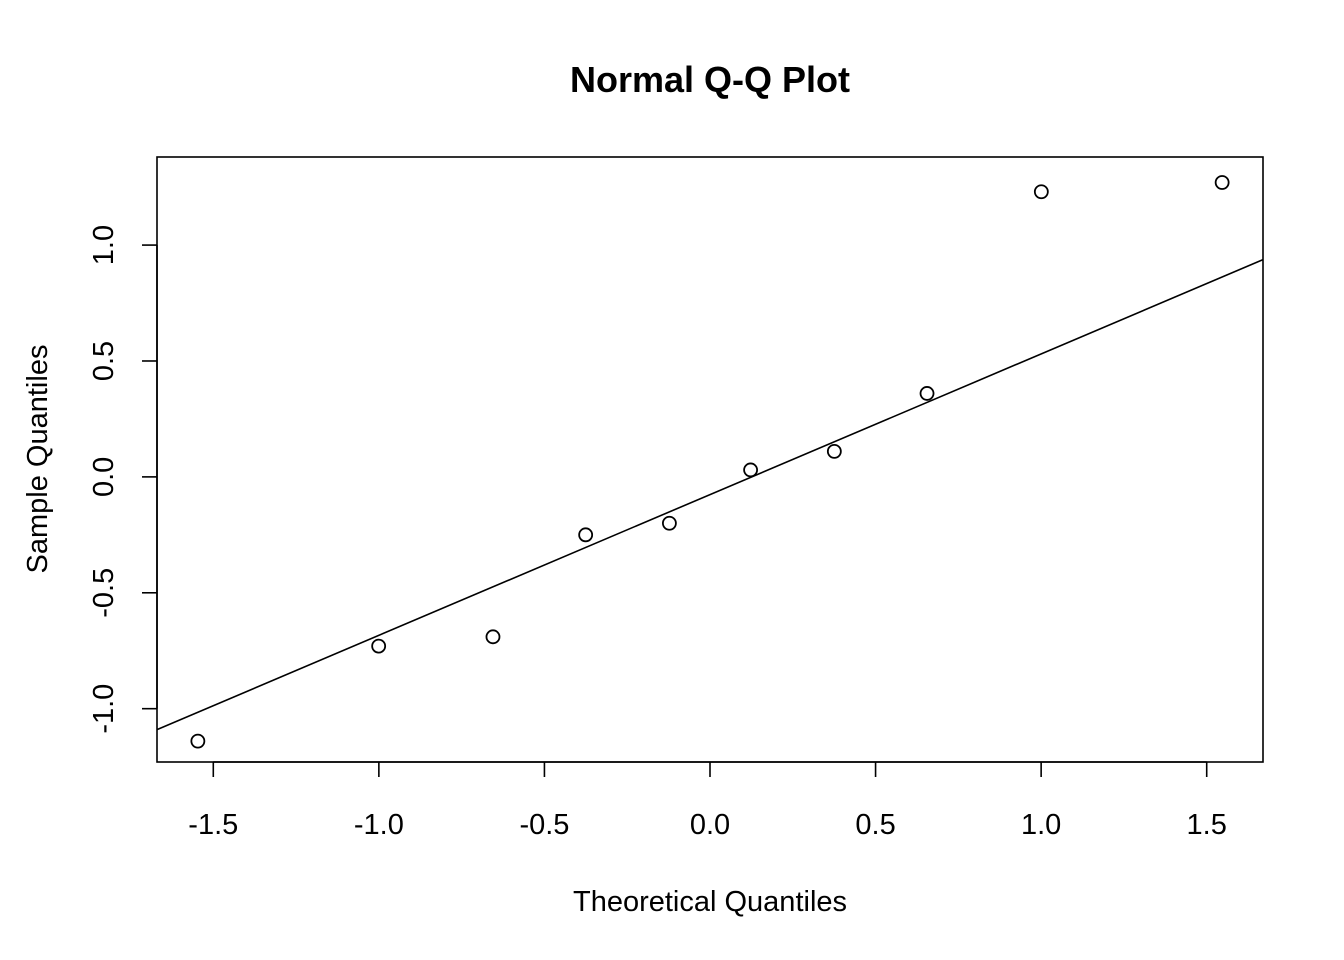 The image size is (1344, 960). What do you see at coordinates (104, 245) in the screenshot?
I see `y-tick-label: 1.0` at bounding box center [104, 245].